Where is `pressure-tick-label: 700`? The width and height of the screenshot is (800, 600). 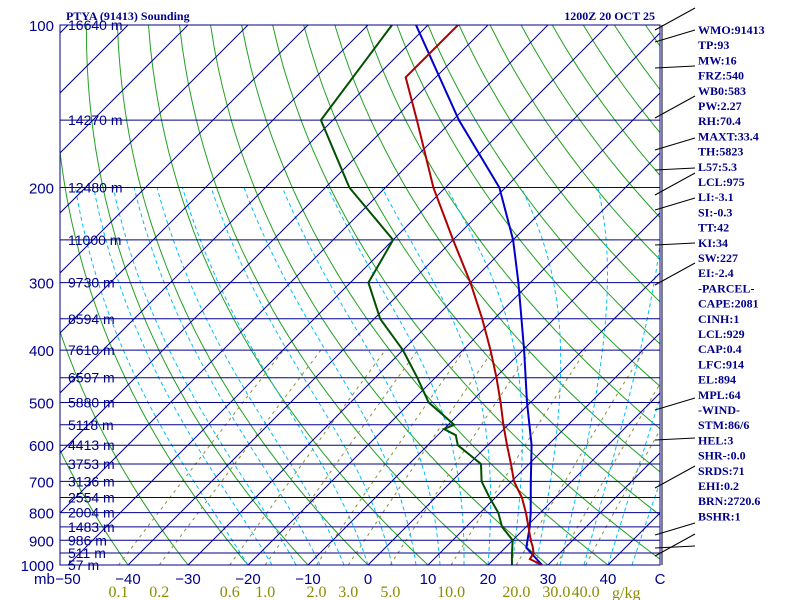
pressure-tick-label: 700 is located at coordinates (41, 482).